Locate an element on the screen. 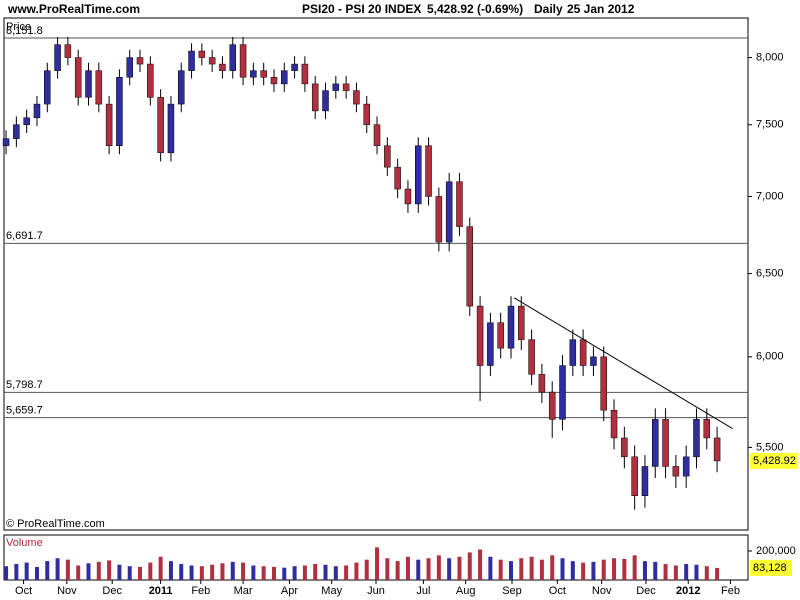 This screenshot has height=600, width=800. site: www.ProRealTime.com is located at coordinates (73, 9).